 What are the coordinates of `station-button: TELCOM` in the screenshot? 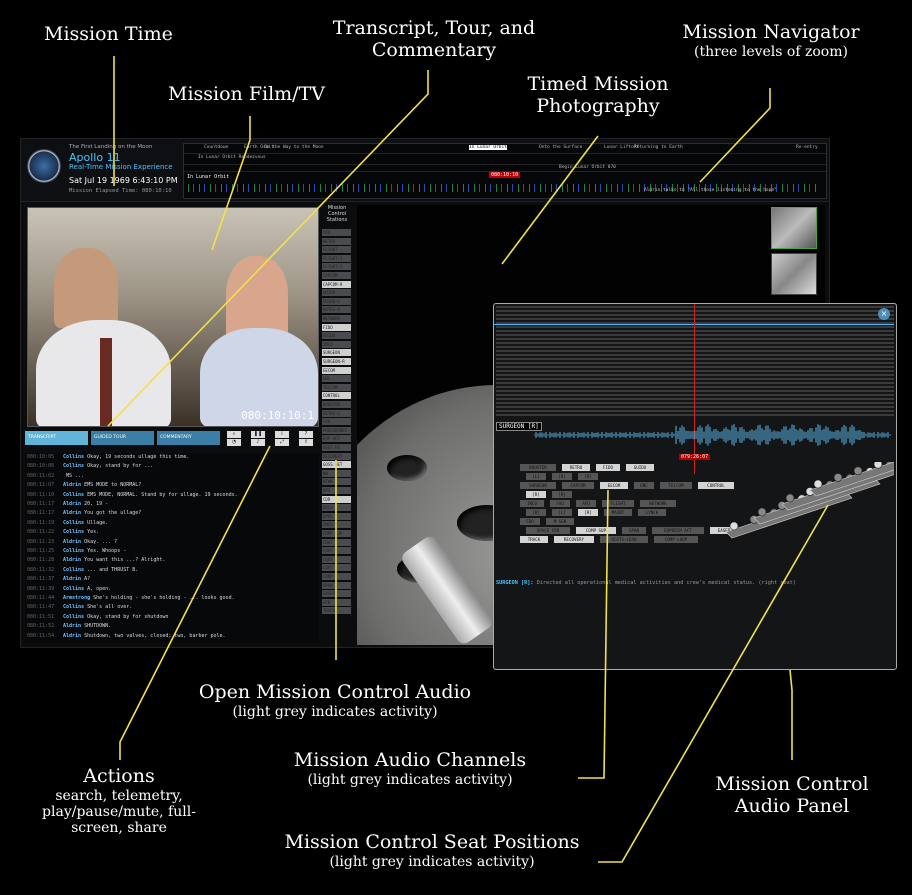 It's located at (336, 387).